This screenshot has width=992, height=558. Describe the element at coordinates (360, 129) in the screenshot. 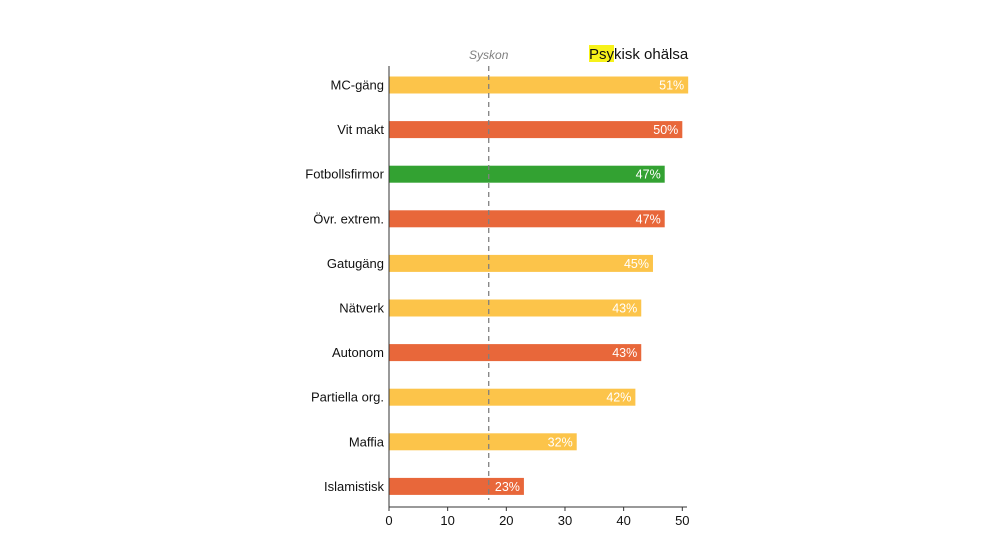

I see `category-label: Vit makt` at that location.